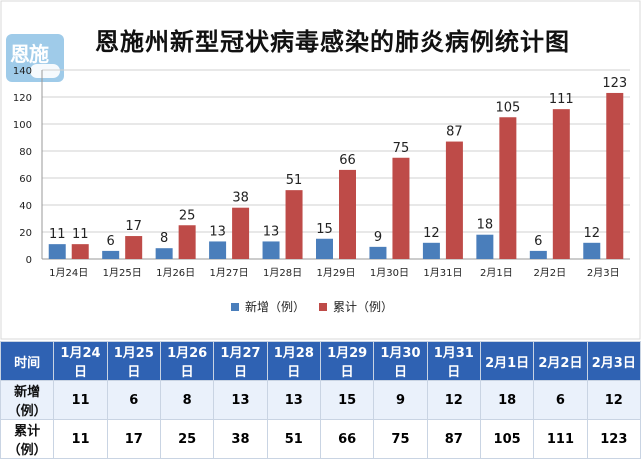 The height and width of the screenshot is (459, 641). Describe the element at coordinates (293, 361) in the screenshot. I see `table-date-header: 1月28日` at that location.